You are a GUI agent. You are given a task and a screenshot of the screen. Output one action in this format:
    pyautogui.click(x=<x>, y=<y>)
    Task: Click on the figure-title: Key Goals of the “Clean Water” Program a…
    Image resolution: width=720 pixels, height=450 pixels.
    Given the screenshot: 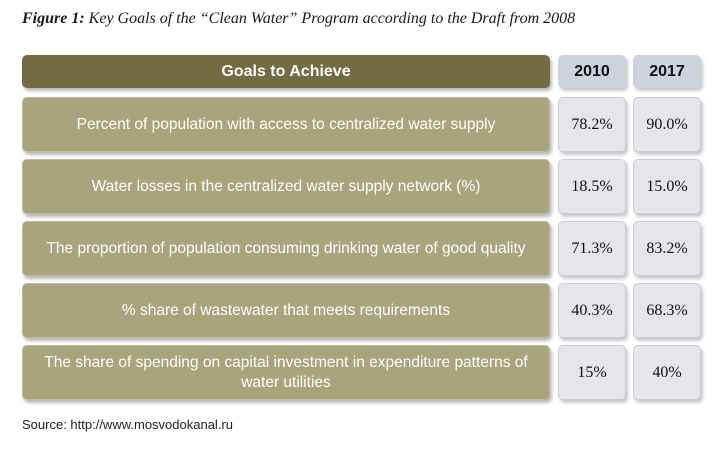 What is the action you would take?
    pyautogui.click(x=332, y=18)
    